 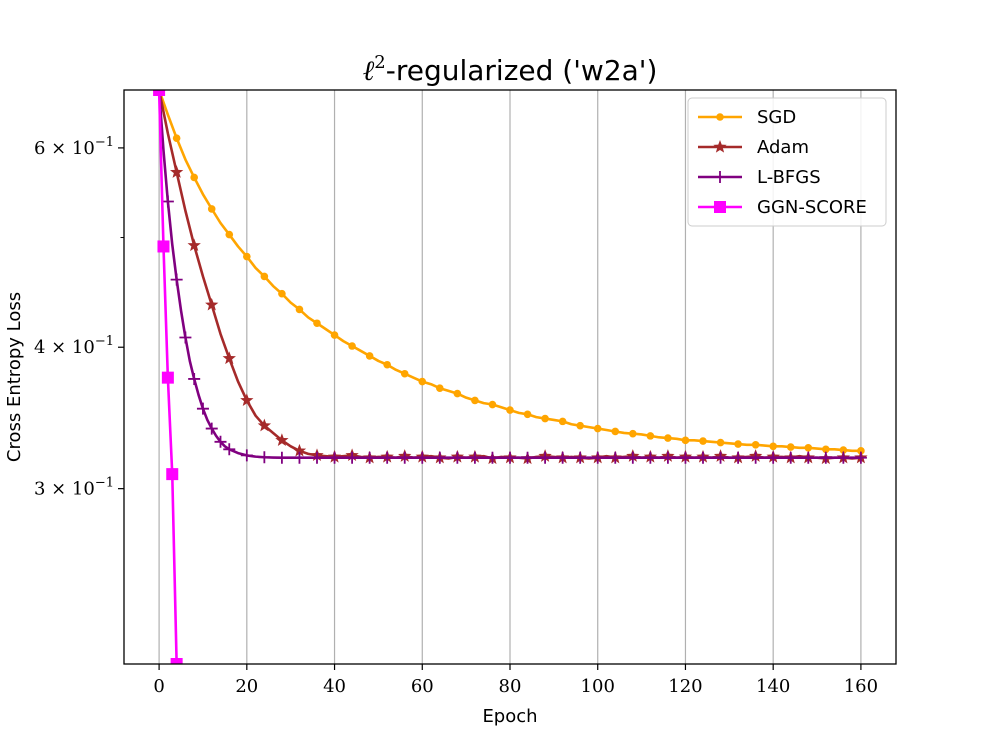 What do you see at coordinates (334, 686) in the screenshot?
I see `x-tick-label: 40` at bounding box center [334, 686].